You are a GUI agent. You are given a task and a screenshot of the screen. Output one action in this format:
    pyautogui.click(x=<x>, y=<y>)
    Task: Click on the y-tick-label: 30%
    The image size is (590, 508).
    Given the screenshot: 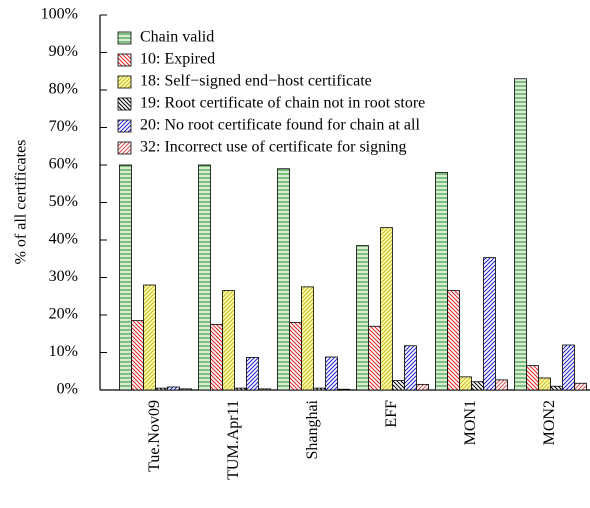 What is the action you would take?
    pyautogui.click(x=63, y=276)
    